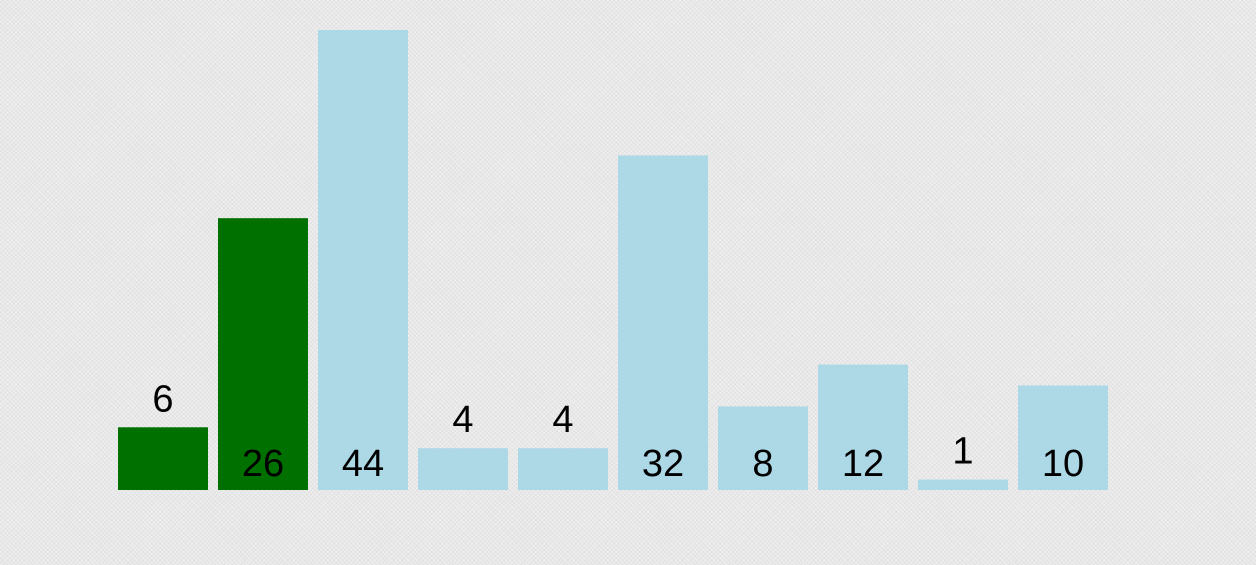 Image resolution: width=1256 pixels, height=565 pixels. Describe the element at coordinates (962, 452) in the screenshot. I see `bar-value-label-9: 1` at that location.